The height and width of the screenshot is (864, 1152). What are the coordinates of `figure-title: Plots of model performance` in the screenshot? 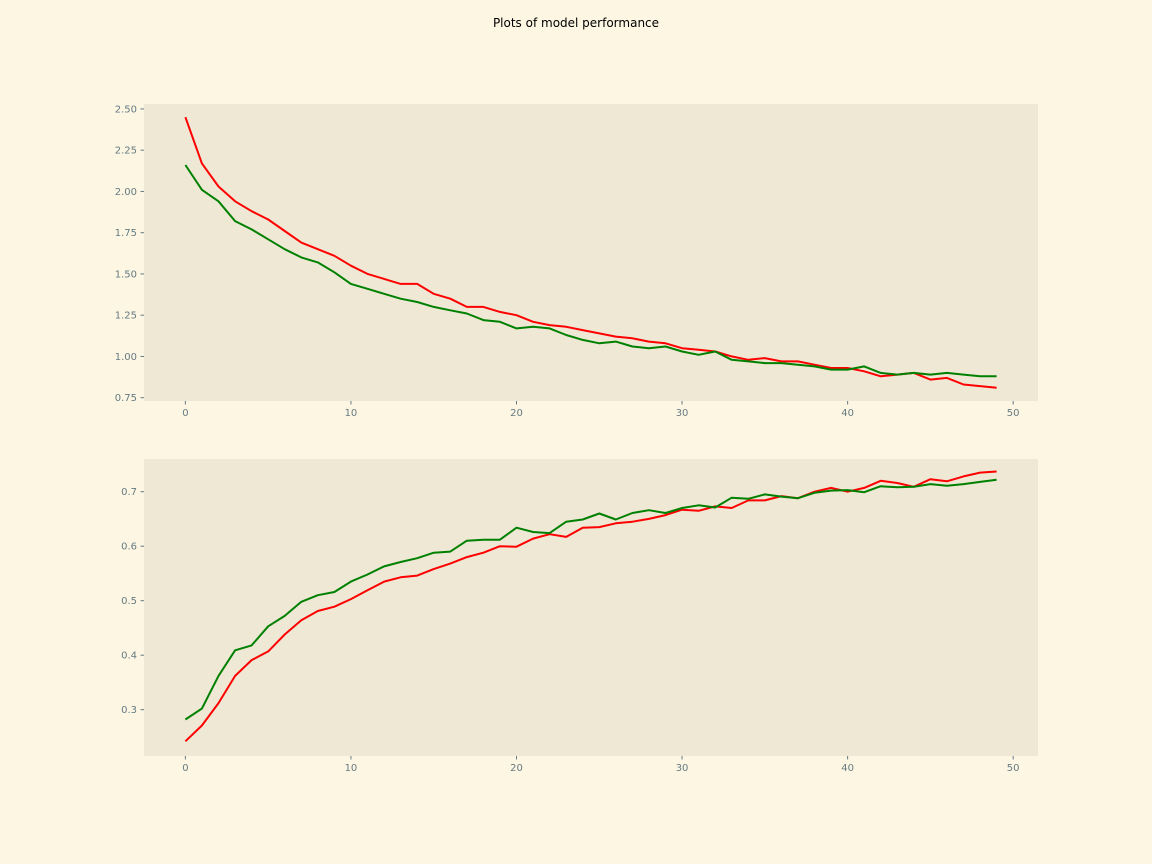 It's located at (576, 23).